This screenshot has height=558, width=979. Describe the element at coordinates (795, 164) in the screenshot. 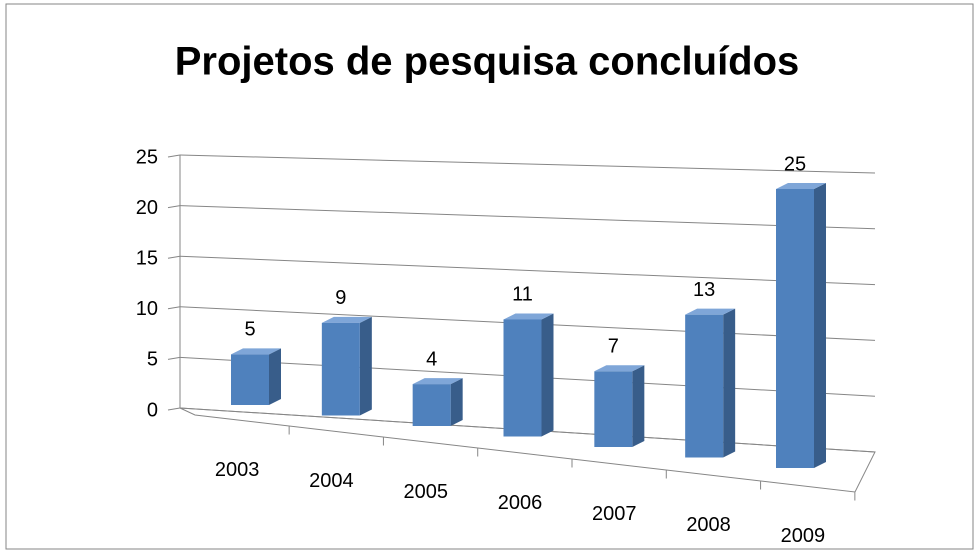

I see `value-label: 25` at that location.